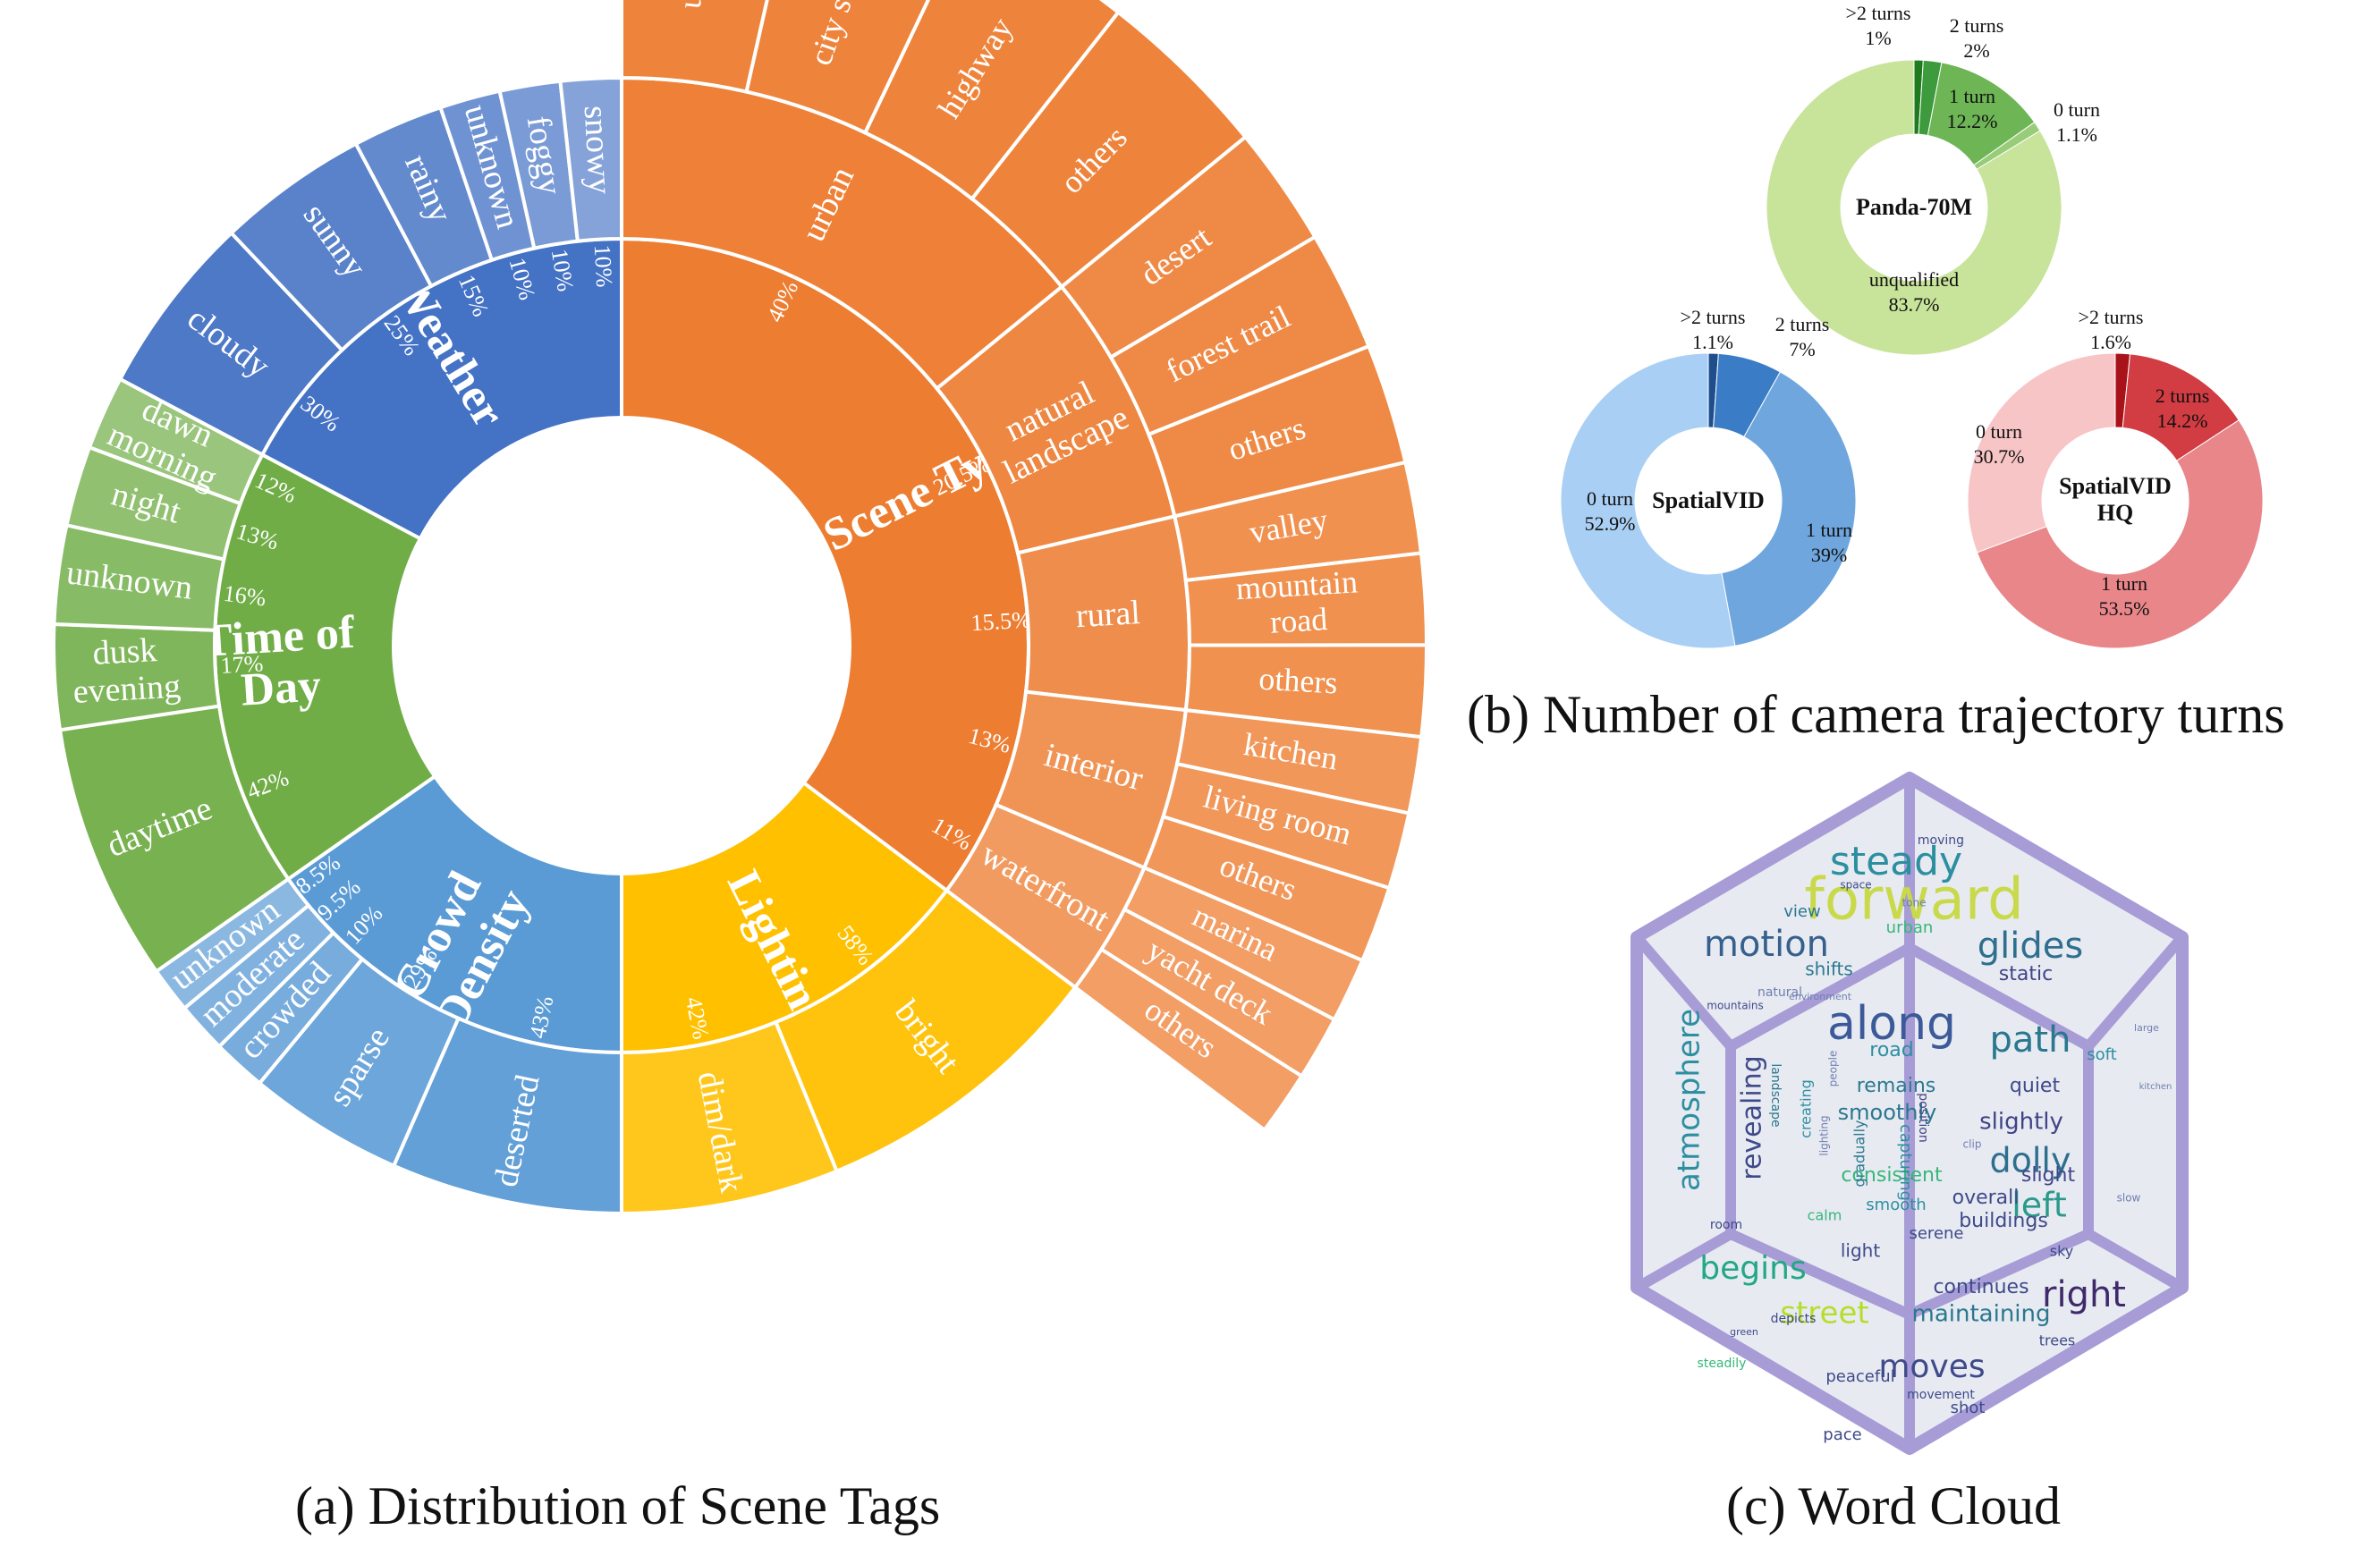  What do you see at coordinates (2057, 1340) in the screenshot?
I see `word-cloud-word: trees` at bounding box center [2057, 1340].